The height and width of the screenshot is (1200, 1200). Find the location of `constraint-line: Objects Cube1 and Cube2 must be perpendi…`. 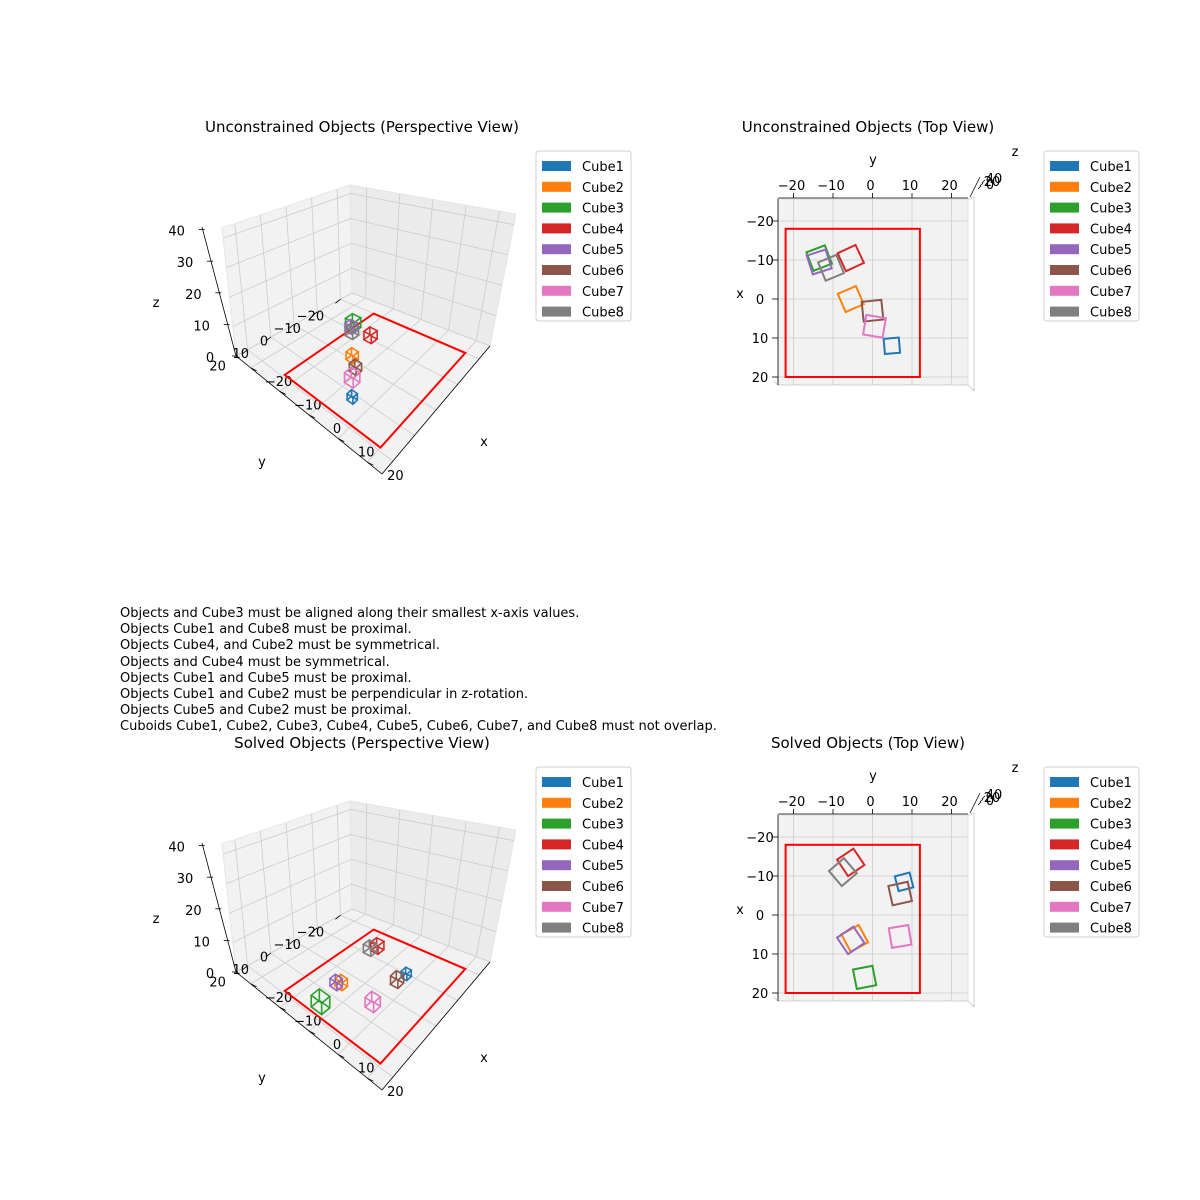

constraint-line: Objects Cube1 and Cube2 must be perpendi… is located at coordinates (324, 695).